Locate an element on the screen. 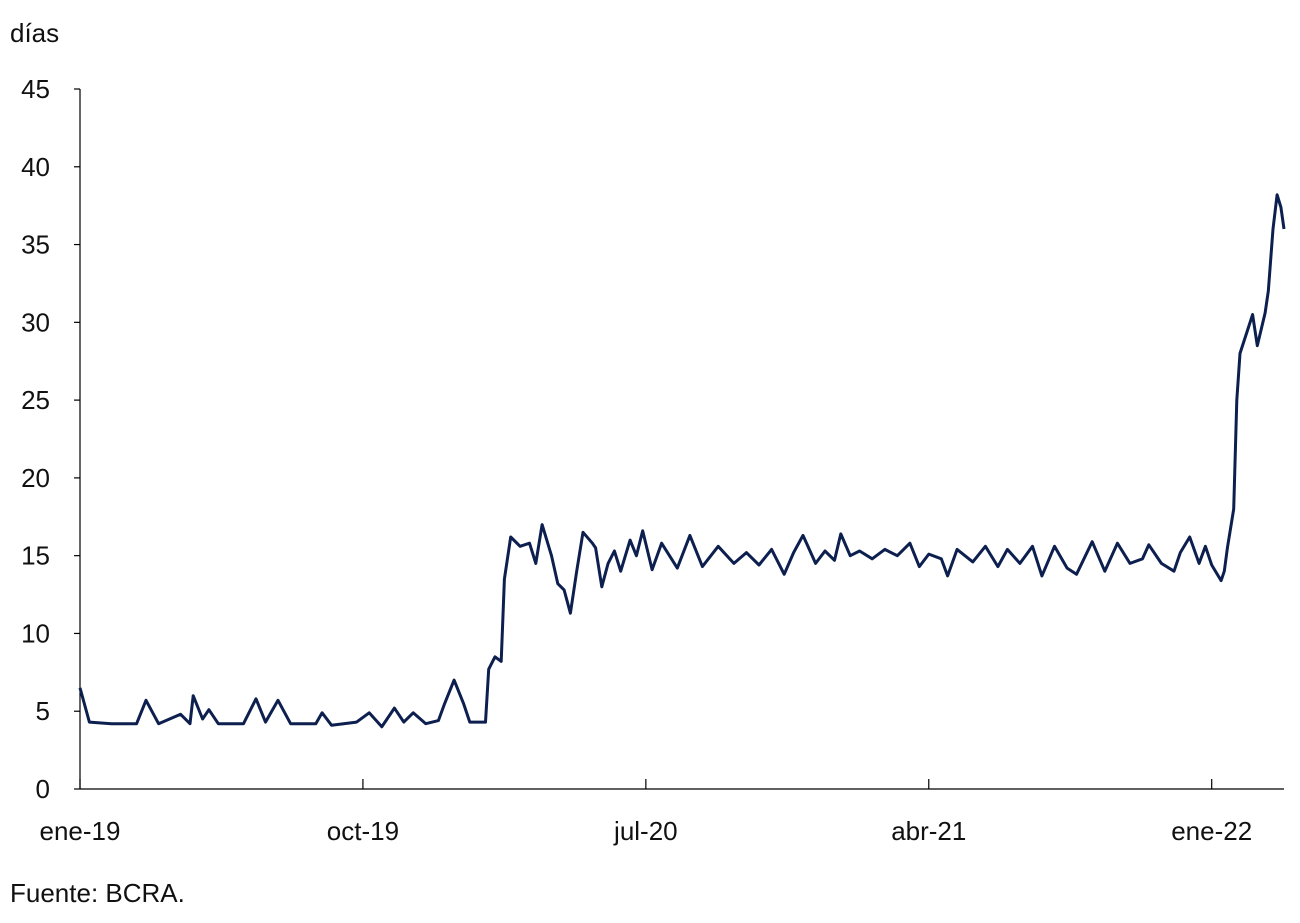 Image resolution: width=1300 pixels, height=923 pixels. y-tick-label: 30 is located at coordinates (35, 322).